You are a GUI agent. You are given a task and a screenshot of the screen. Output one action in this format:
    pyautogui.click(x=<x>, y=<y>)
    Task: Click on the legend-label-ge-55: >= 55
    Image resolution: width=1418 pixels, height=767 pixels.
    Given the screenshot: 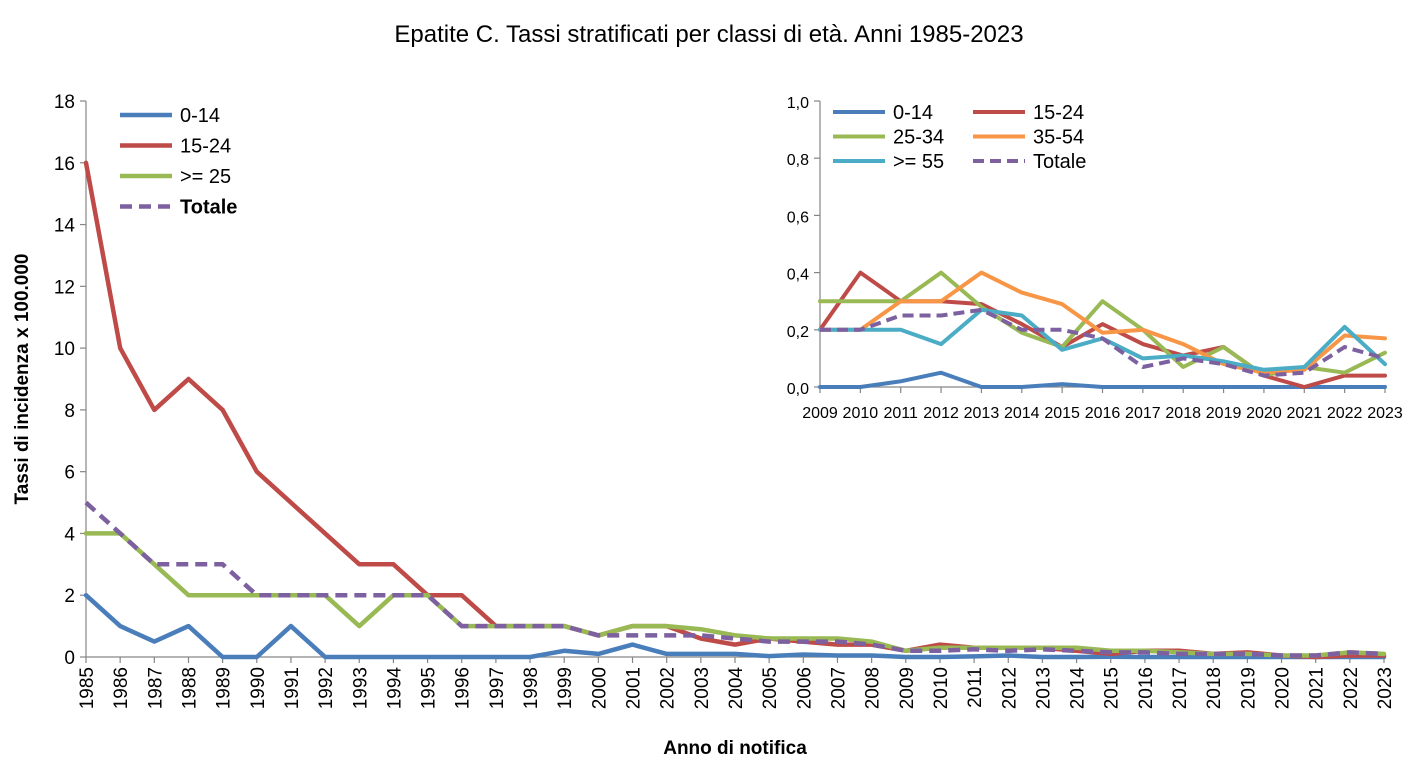 What is the action you would take?
    pyautogui.click(x=918, y=162)
    